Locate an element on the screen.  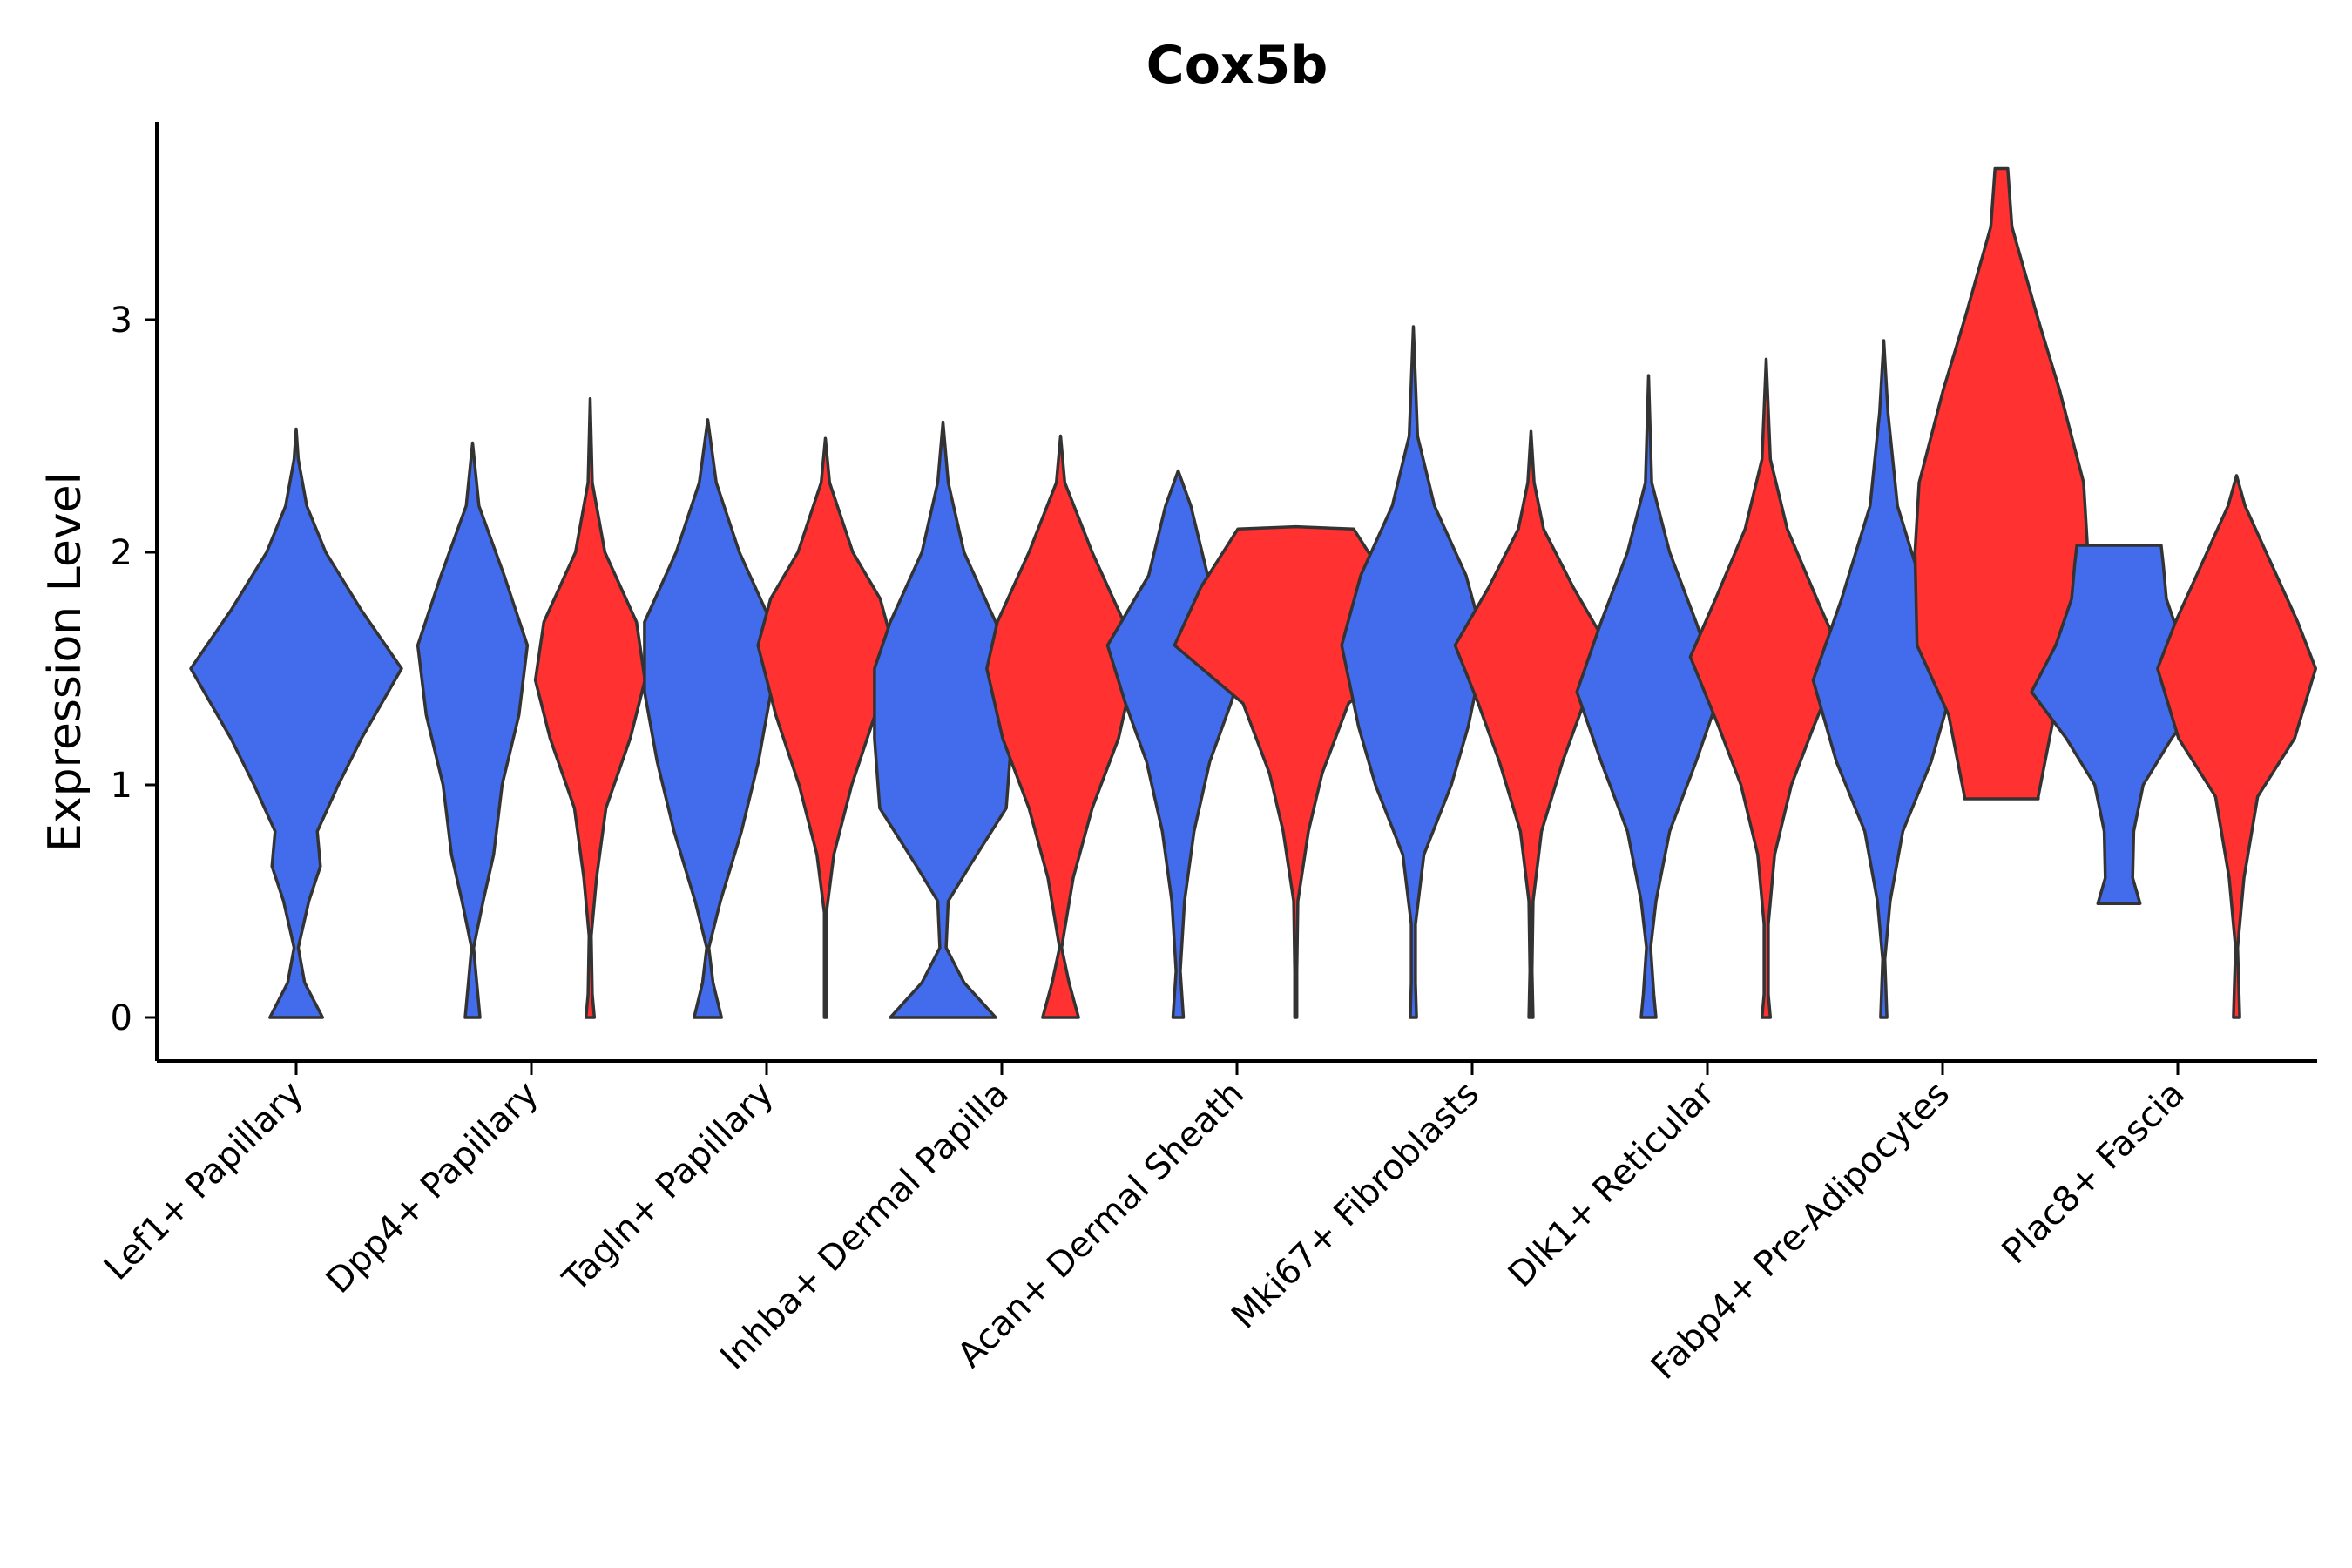
x-tick-label: Tagln+ Papillary is located at coordinates (668, 1187).